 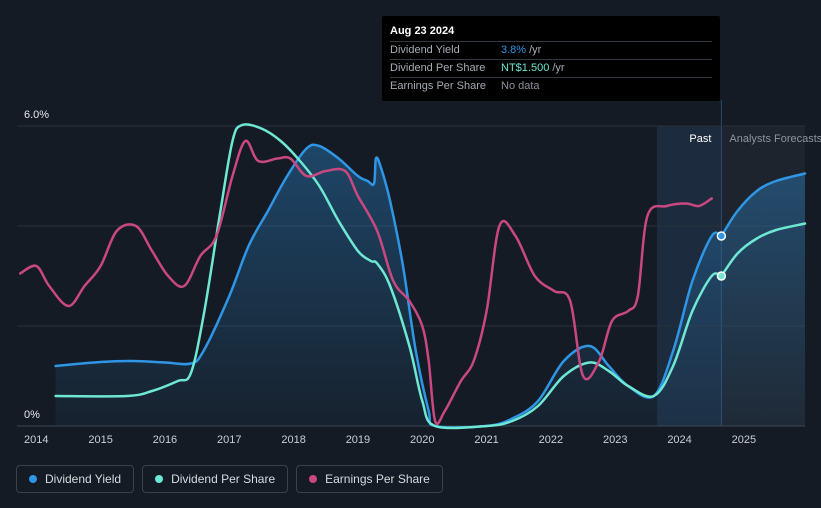 What do you see at coordinates (229, 440) in the screenshot?
I see `x-tick-label: 2017` at bounding box center [229, 440].